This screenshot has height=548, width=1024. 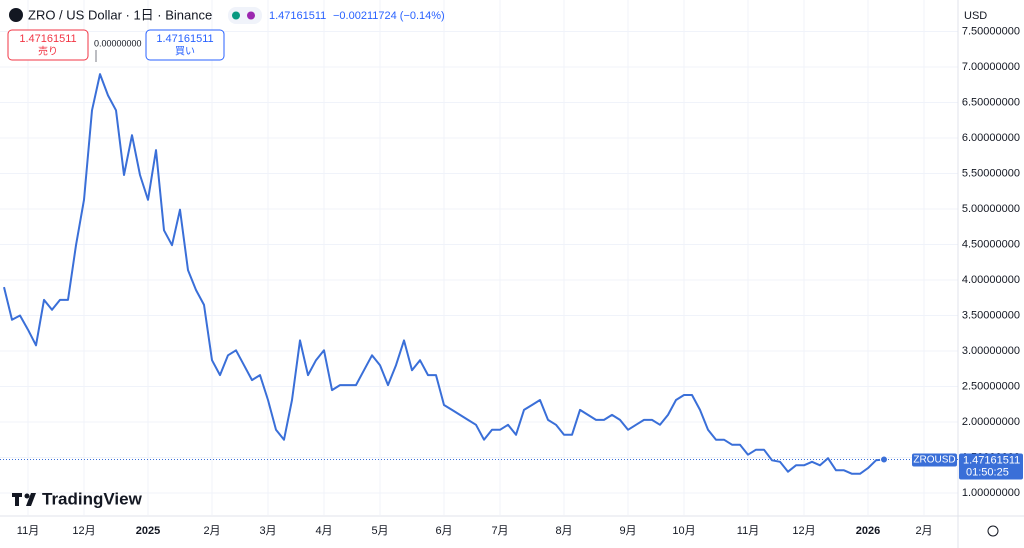 I want to click on y-tick-label: 5.50000000, so click(x=991, y=173).